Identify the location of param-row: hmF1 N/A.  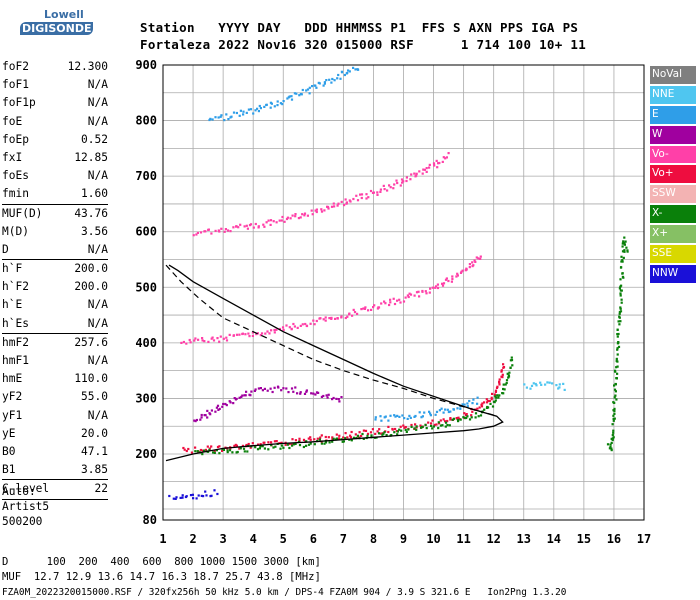
(55, 361).